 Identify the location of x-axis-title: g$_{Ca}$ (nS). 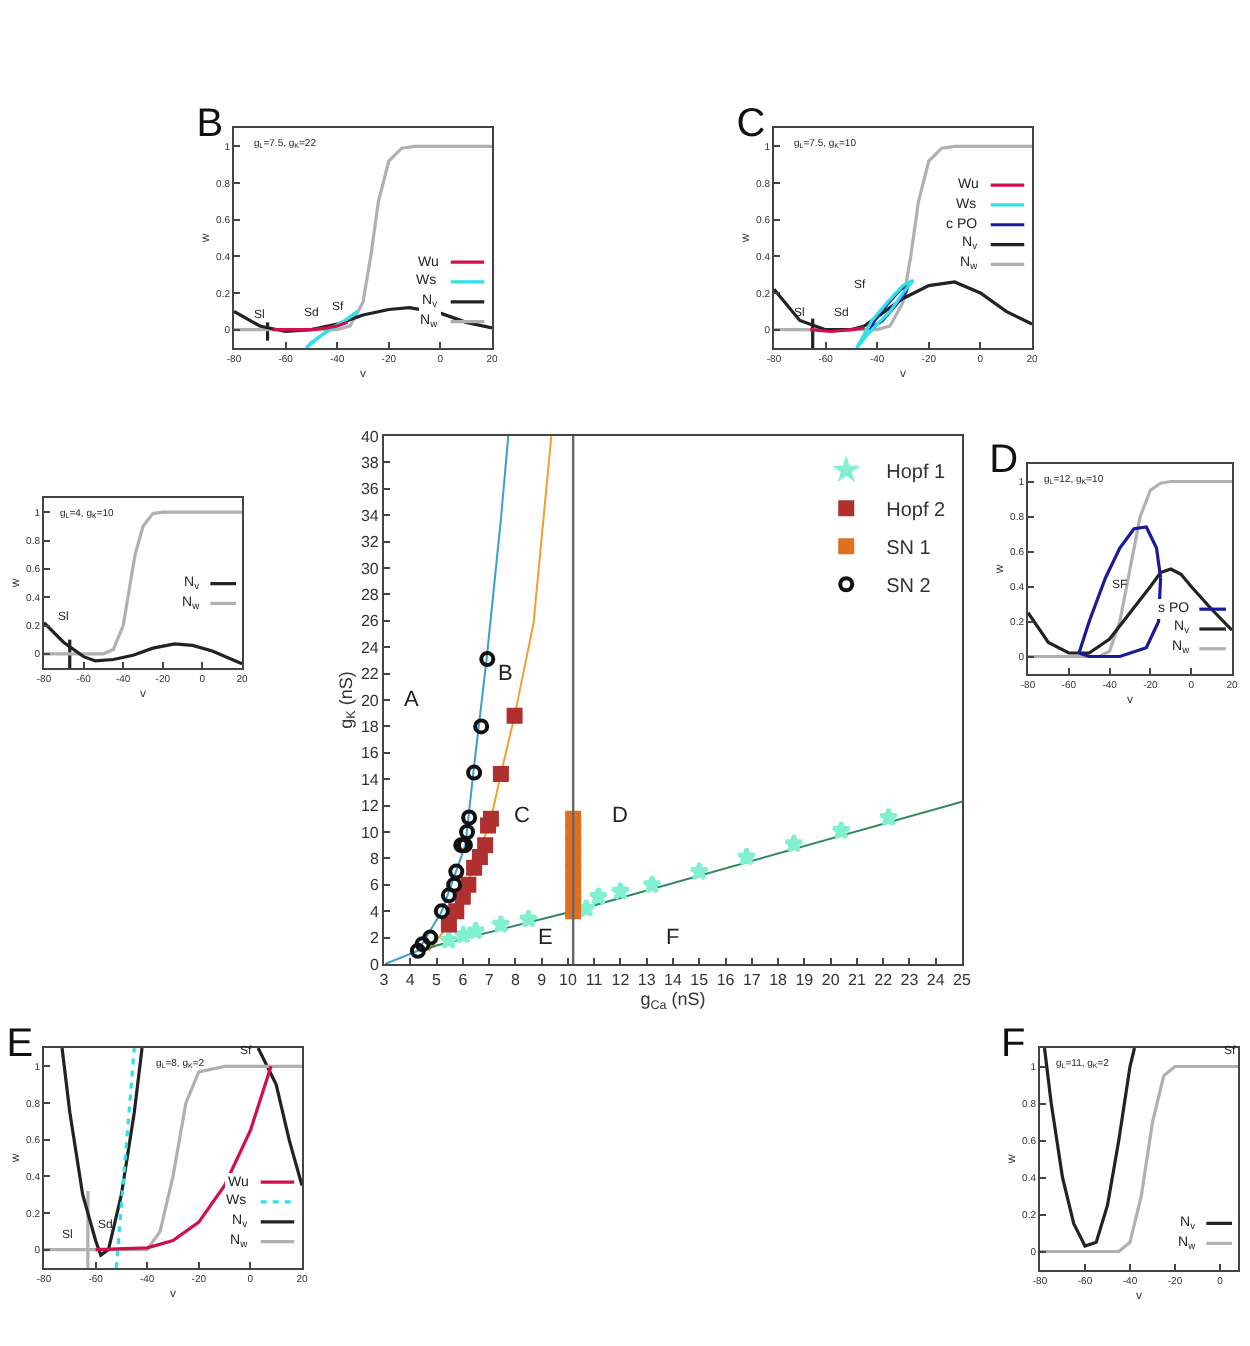
(673, 1001).